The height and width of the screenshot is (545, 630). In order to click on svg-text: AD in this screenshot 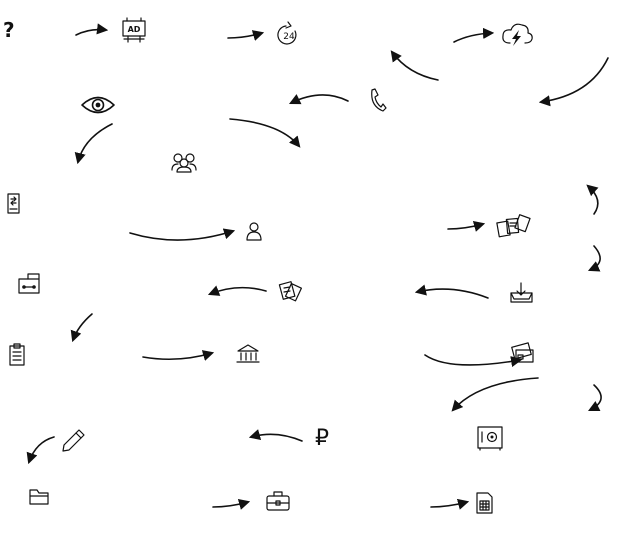, I will do `click(134, 29)`.